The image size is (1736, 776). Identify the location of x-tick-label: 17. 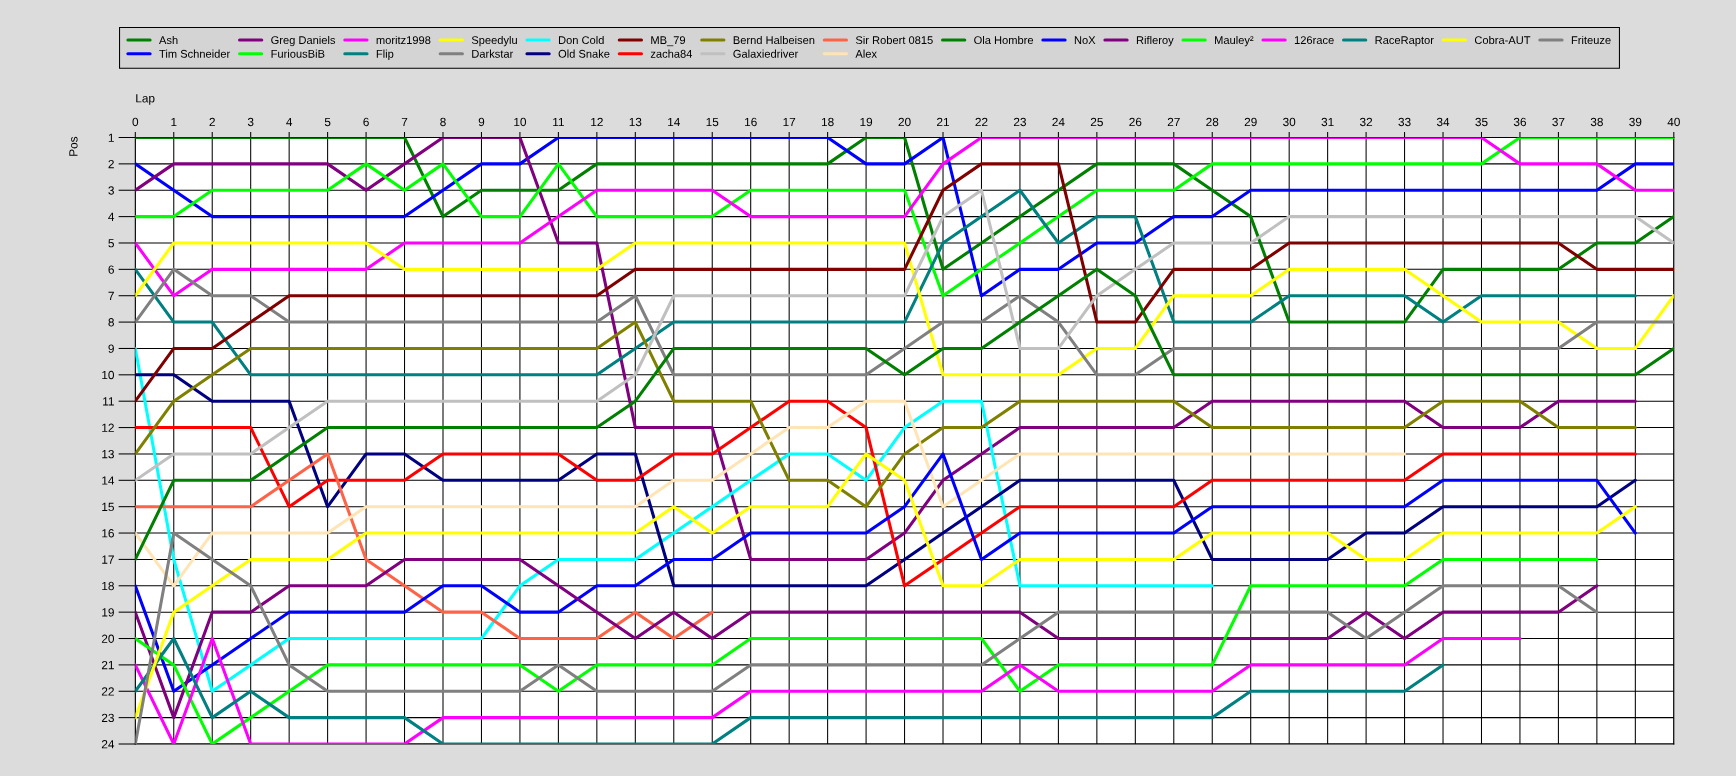
(789, 122).